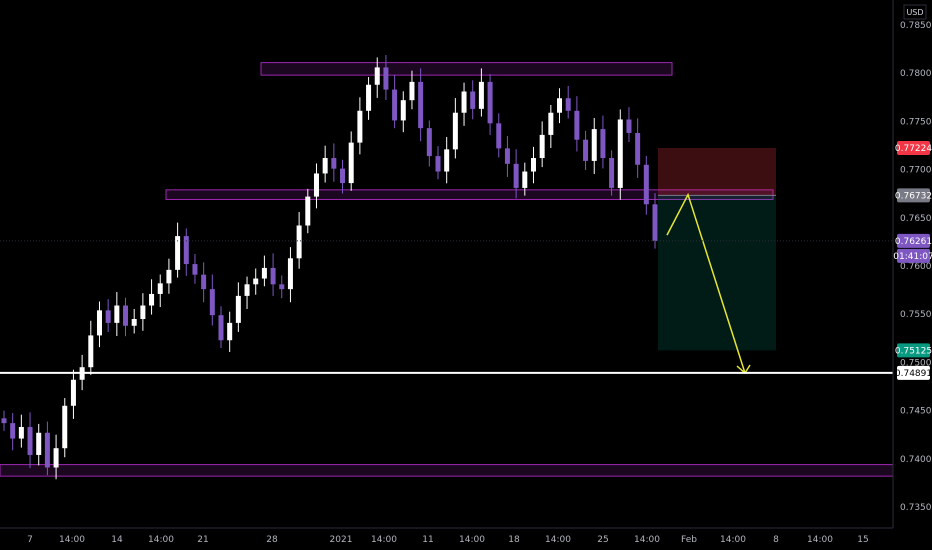 The width and height of the screenshot is (932, 550). Describe the element at coordinates (449, 470) in the screenshot. I see `support-zone-low` at that location.